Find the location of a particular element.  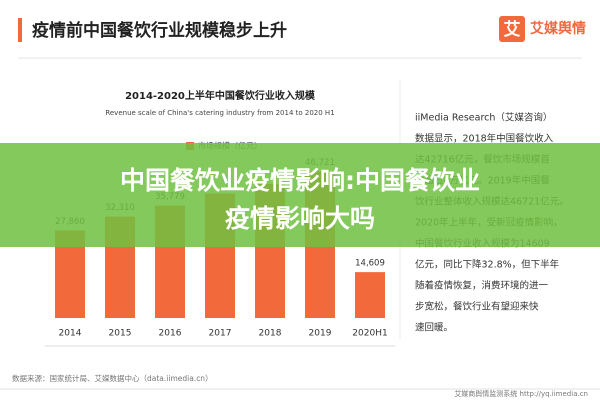

logo-mark: 艾 is located at coordinates (512, 29).